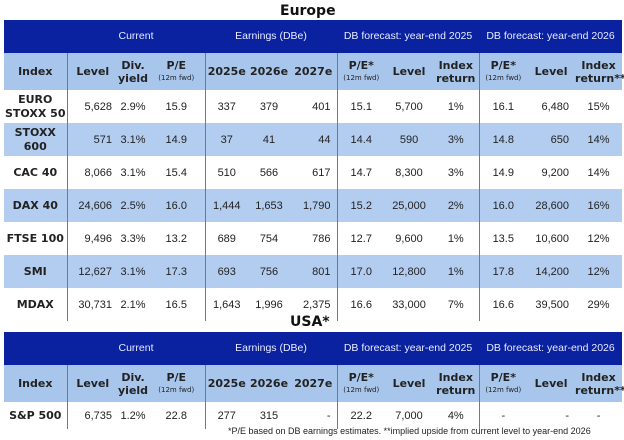 This screenshot has height=440, width=624. What do you see at coordinates (321, 106) in the screenshot?
I see `cell-value: 401` at bounding box center [321, 106].